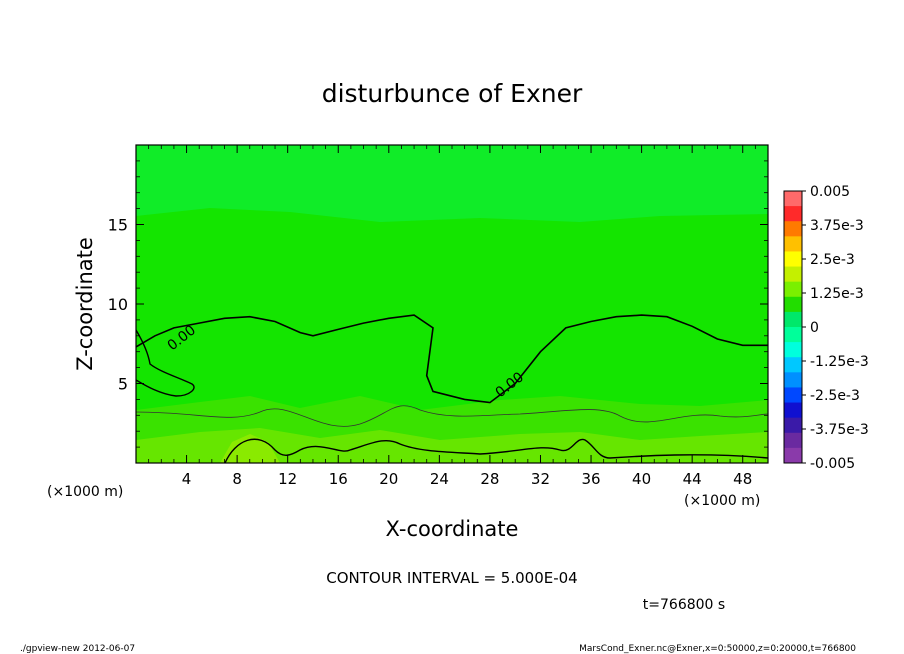 The width and height of the screenshot is (904, 654). What do you see at coordinates (452, 359) in the screenshot?
I see `zero-contour-line` at bounding box center [452, 359].